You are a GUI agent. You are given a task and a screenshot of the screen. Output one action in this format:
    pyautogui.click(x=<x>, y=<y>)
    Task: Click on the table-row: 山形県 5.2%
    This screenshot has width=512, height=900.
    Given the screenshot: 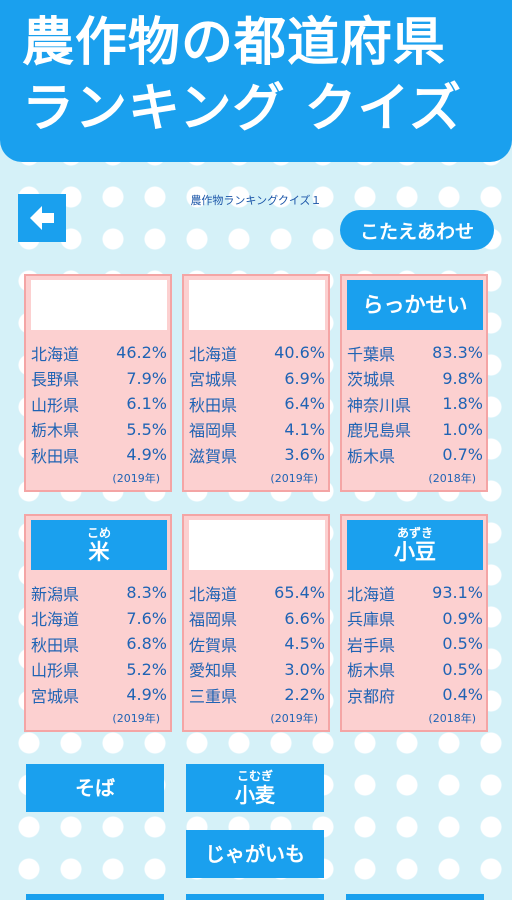 What is the action you would take?
    pyautogui.click(x=99, y=670)
    